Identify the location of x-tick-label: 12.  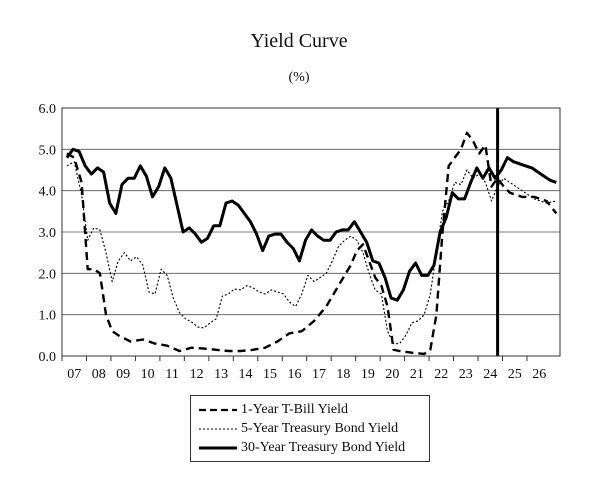
(197, 374).